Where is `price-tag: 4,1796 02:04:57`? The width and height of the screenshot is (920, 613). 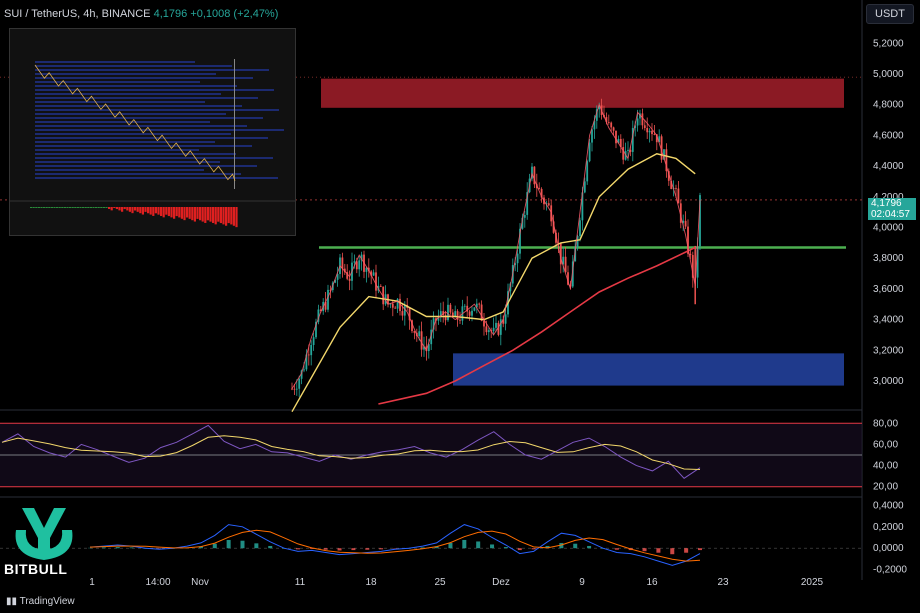
price-tag: 4,1796 02:04:57 is located at coordinates (892, 209).